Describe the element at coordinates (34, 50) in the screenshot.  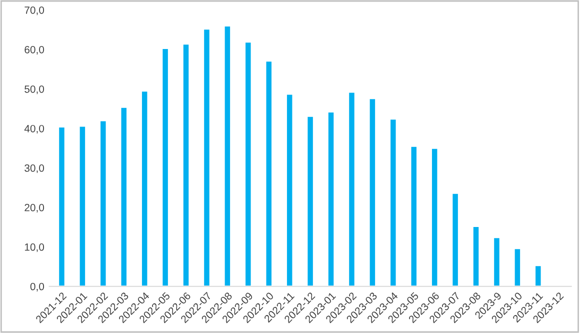
I see `y-tick-label: 60,0` at that location.